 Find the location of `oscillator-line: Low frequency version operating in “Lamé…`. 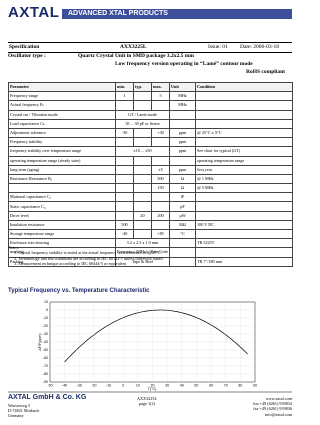

oscillator-line: Low frequency version operating in “Lamé… is located at coordinates (184, 64).